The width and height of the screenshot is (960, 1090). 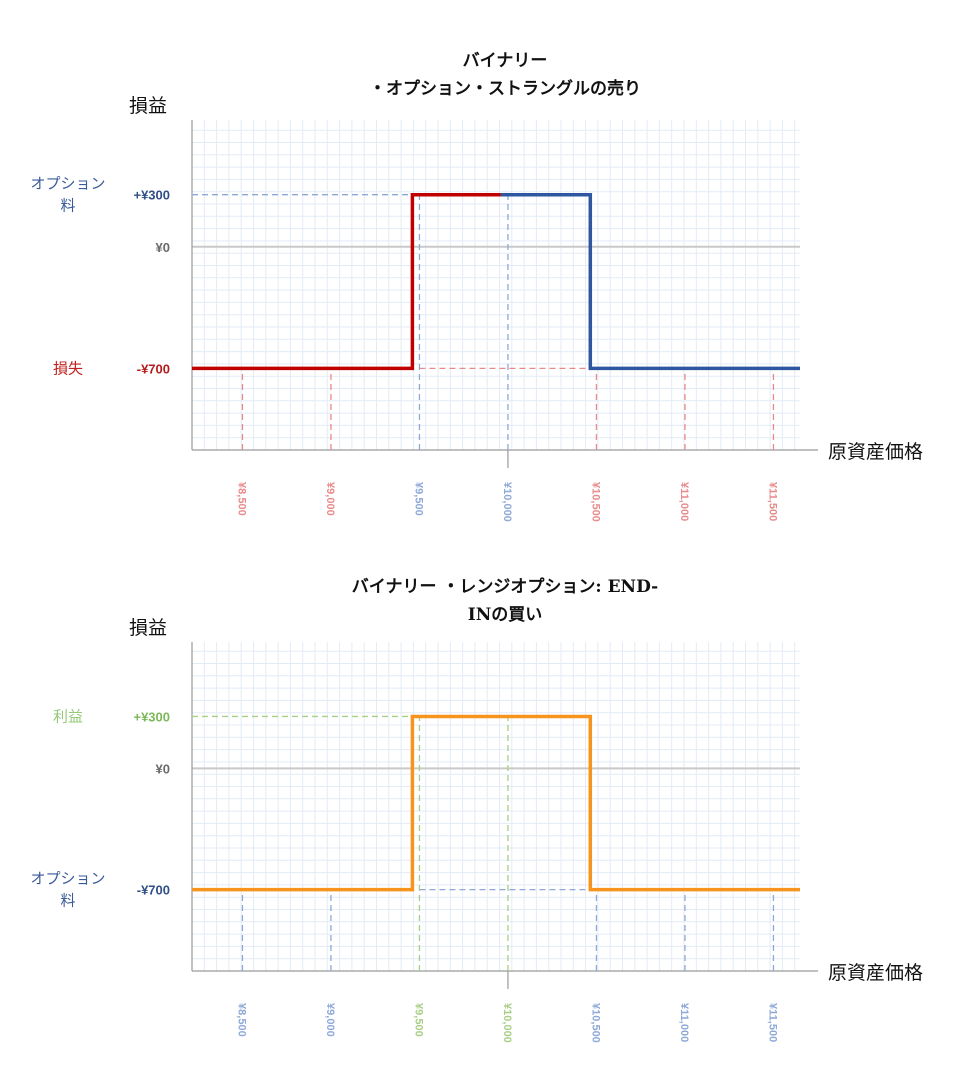 I want to click on side-label: 損失, so click(x=68, y=368).